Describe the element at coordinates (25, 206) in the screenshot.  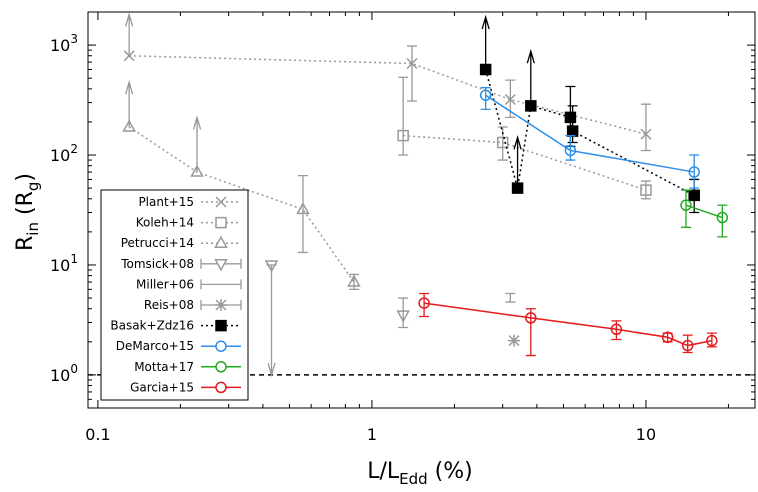
I see `axis-label-part: (R` at that location.